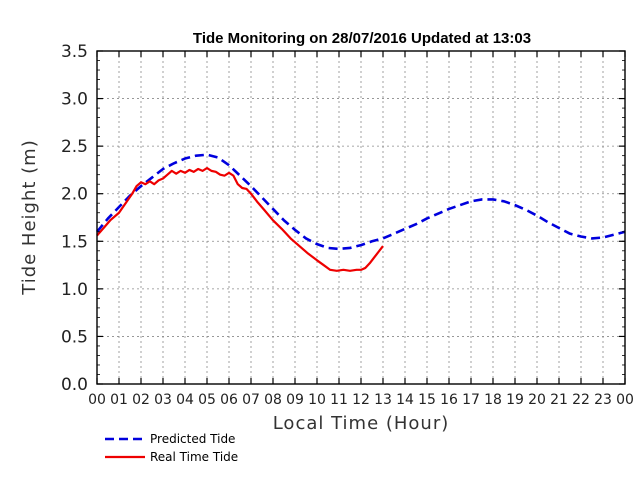 The width and height of the screenshot is (640, 490). I want to click on x-tick-label: 05, so click(207, 400).